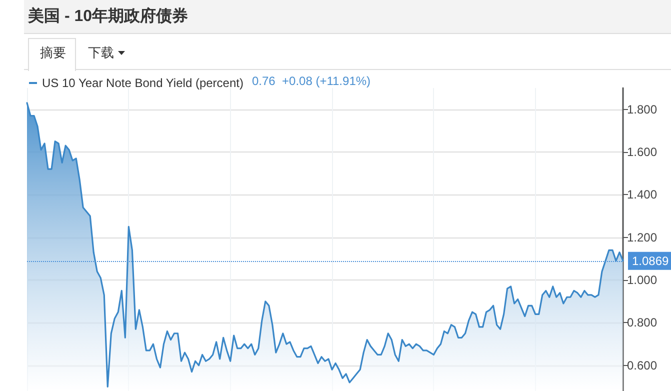 The height and width of the screenshot is (391, 671). What do you see at coordinates (642, 152) in the screenshot?
I see `y-tick-label: 1.600` at bounding box center [642, 152].